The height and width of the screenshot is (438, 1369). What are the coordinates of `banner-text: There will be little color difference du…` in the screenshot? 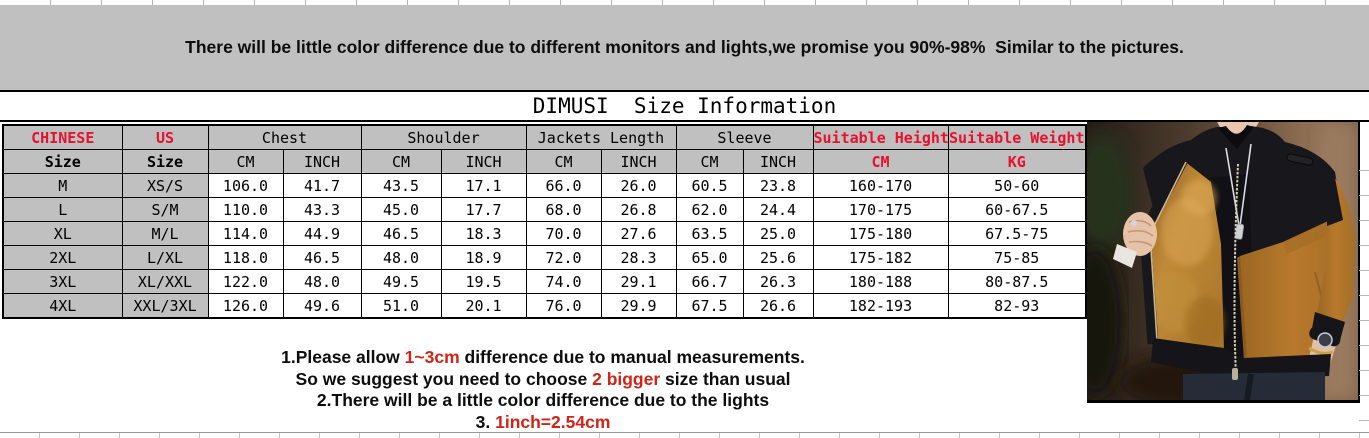 It's located at (684, 47).